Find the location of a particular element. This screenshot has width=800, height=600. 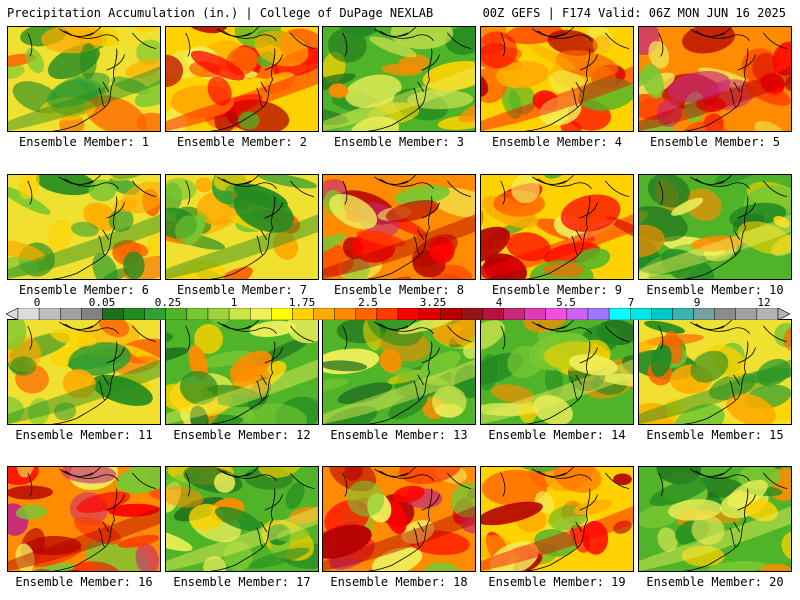

ensemble-member-label: Ensemble Member: 14 is located at coordinates (557, 435).